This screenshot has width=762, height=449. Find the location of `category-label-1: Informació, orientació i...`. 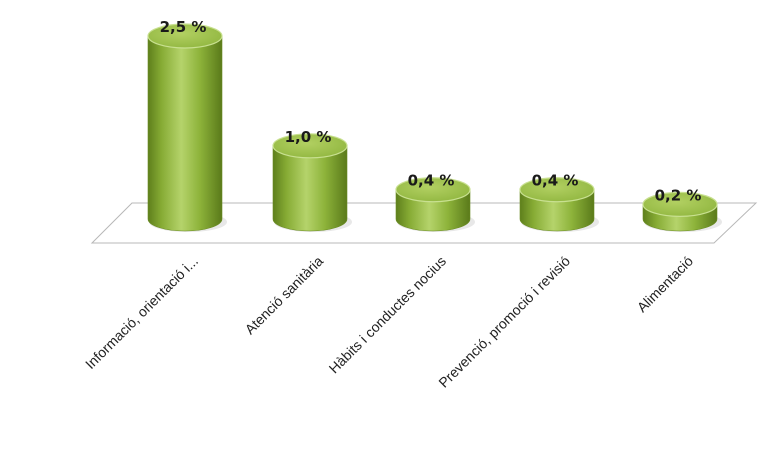

category-label-1: Informació, orientació i... is located at coordinates (141, 312).